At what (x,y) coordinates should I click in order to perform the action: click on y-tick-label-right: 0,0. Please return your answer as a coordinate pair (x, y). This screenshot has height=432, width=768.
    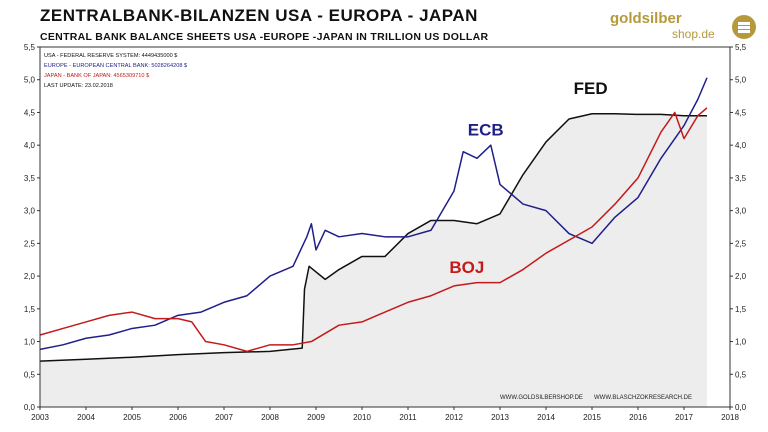
    Looking at the image, I should click on (741, 407).